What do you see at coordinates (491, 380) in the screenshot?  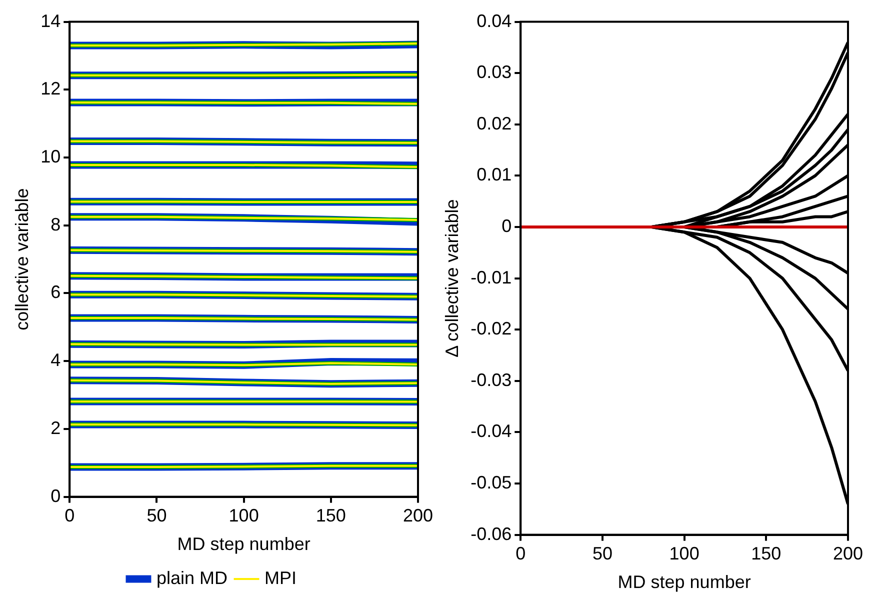 I see `y-tick-label: -0.03` at bounding box center [491, 380].